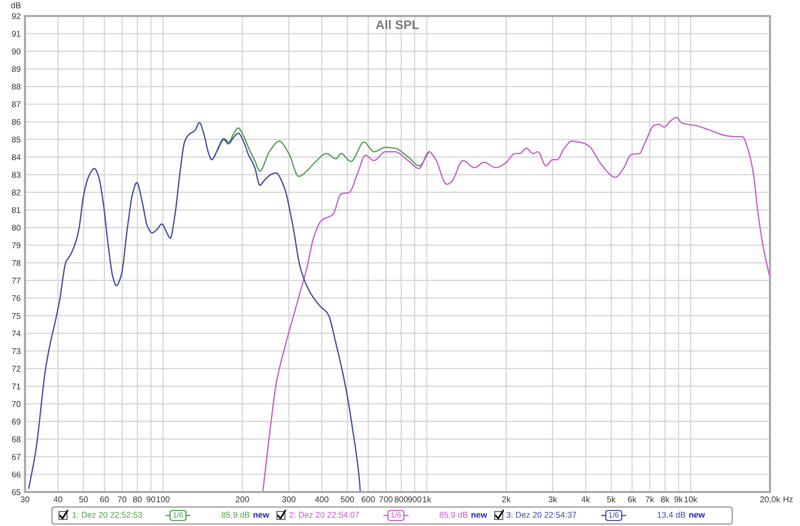 The width and height of the screenshot is (800, 526). What do you see at coordinates (16, 33) in the screenshot?
I see `y-tick-label: 91` at bounding box center [16, 33].